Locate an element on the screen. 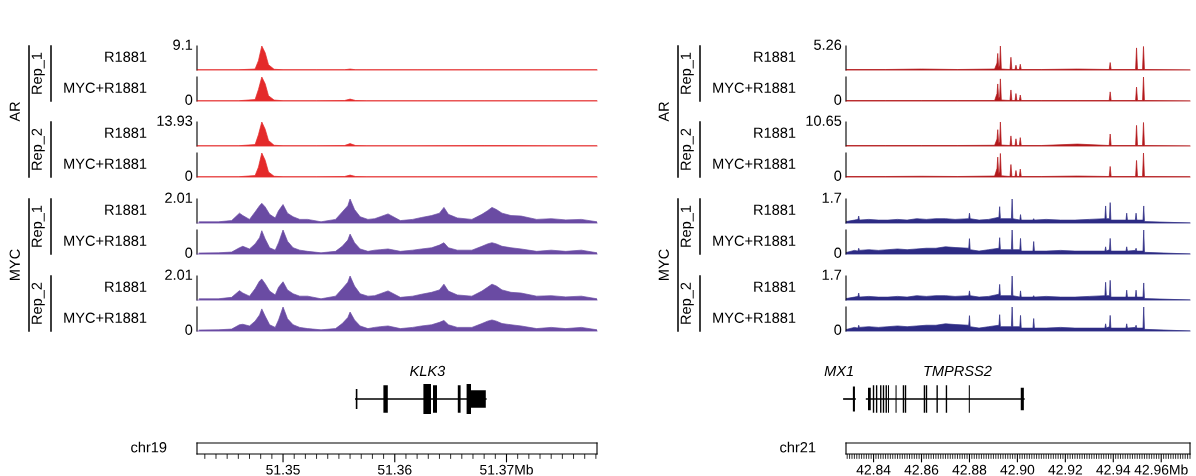 The width and height of the screenshot is (1196, 476). x-tick-label: 42.92 is located at coordinates (1065, 469).